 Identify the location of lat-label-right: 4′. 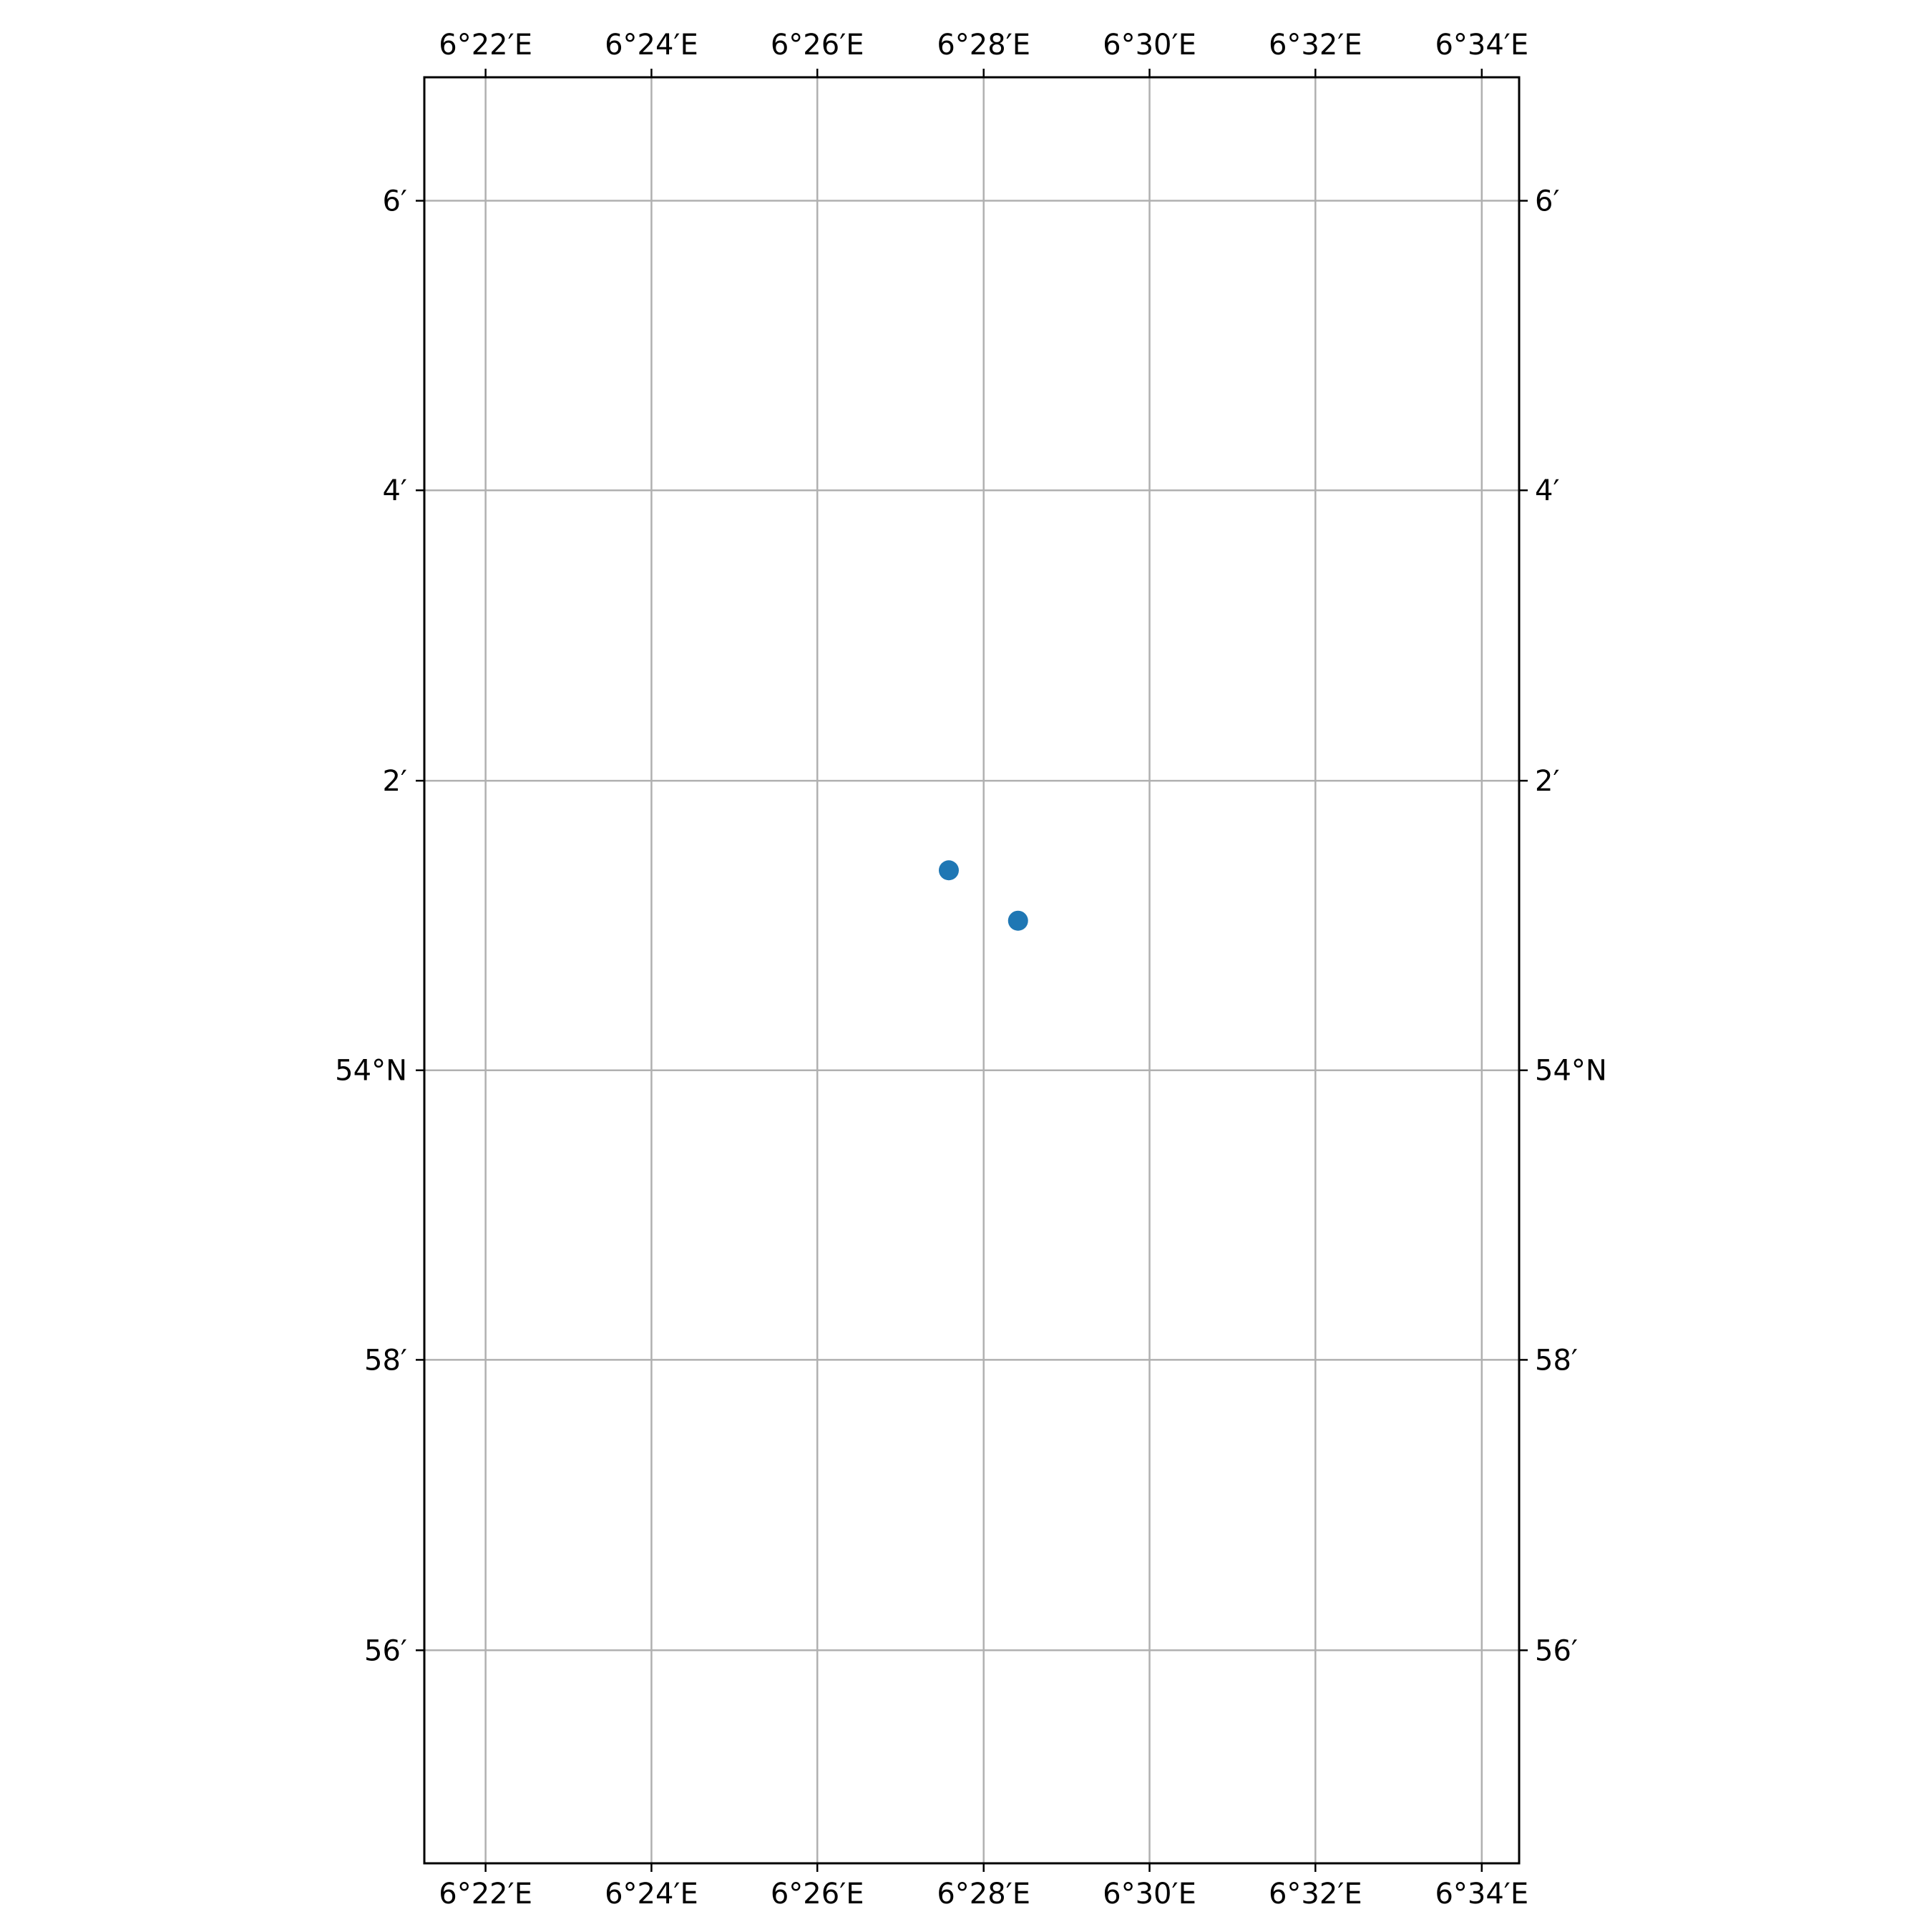
(1547, 490).